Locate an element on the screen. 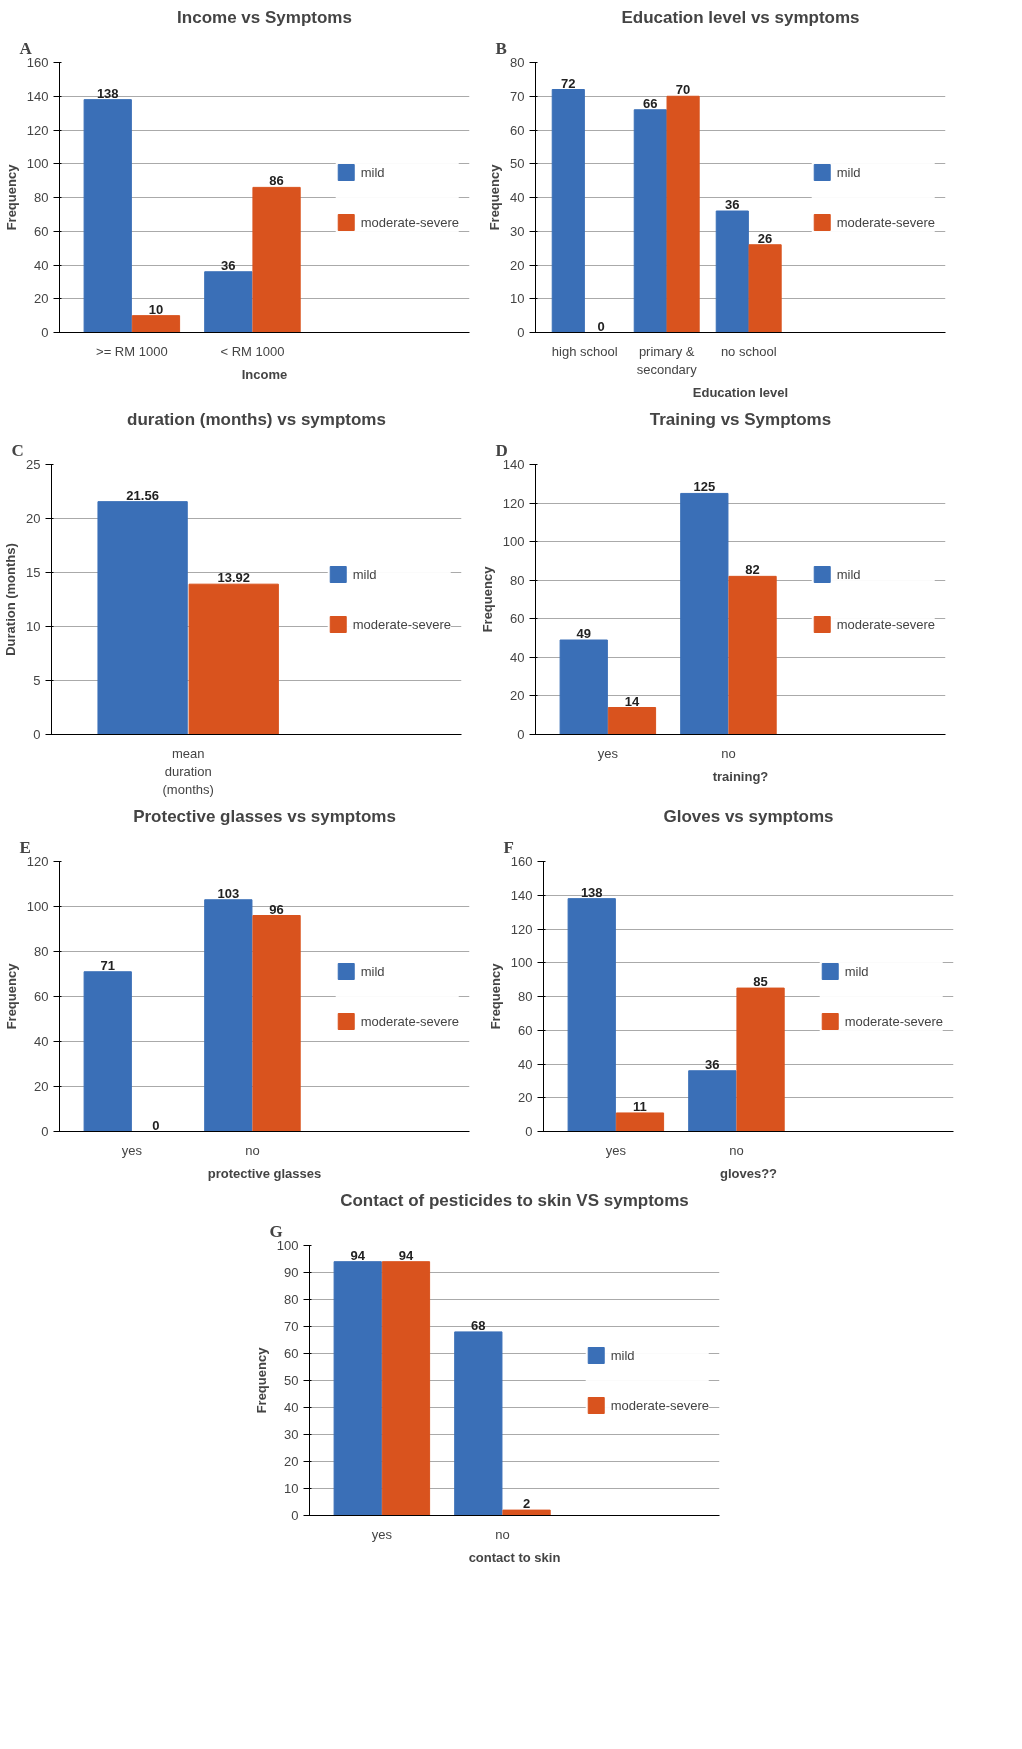 The image size is (1022, 1749). y-tick-label: 90 is located at coordinates (291, 1272).